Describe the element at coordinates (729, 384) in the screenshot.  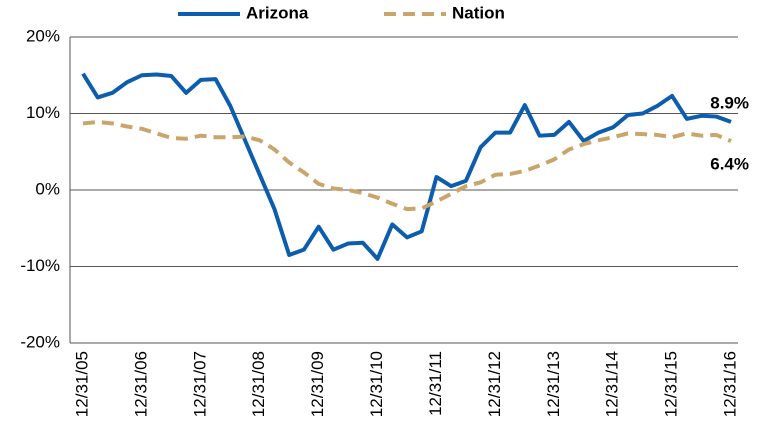
I see `x-tick-label: 12/31/16` at that location.